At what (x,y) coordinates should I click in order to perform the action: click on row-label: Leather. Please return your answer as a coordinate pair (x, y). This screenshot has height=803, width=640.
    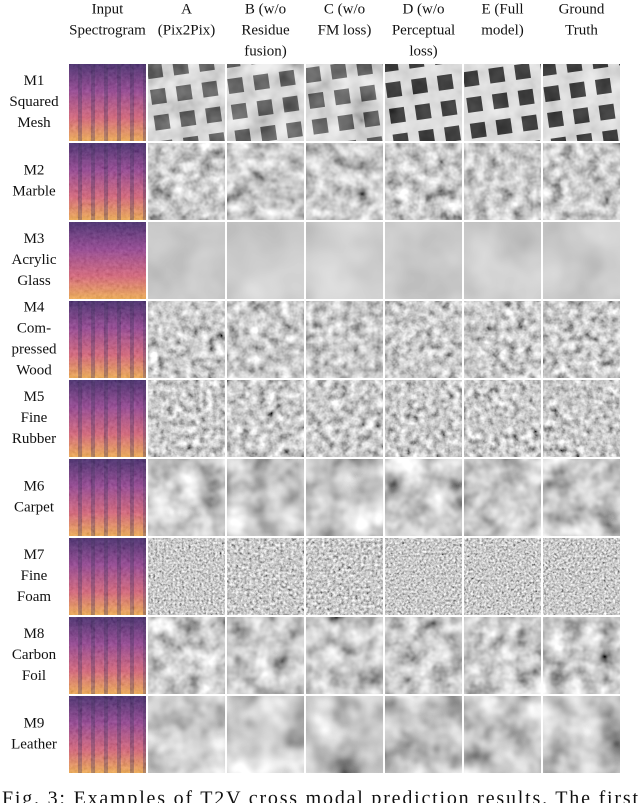
    Looking at the image, I should click on (34, 744).